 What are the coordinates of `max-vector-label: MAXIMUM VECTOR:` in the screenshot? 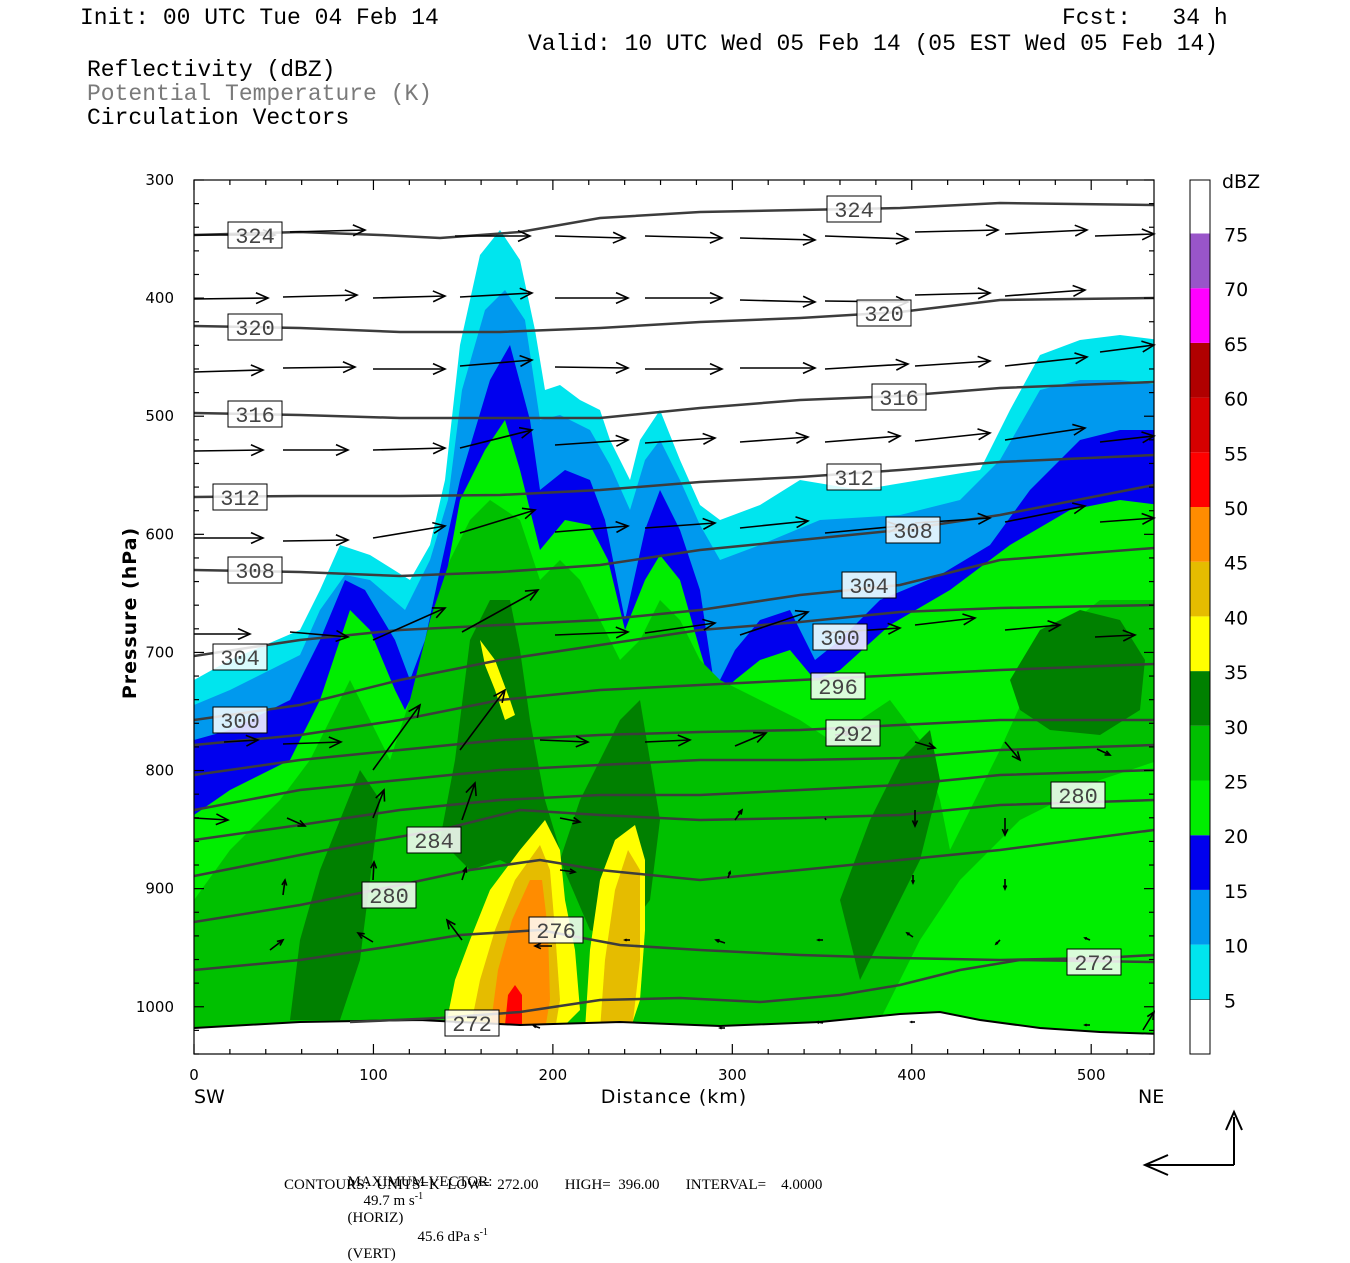 It's located at (420, 1182).